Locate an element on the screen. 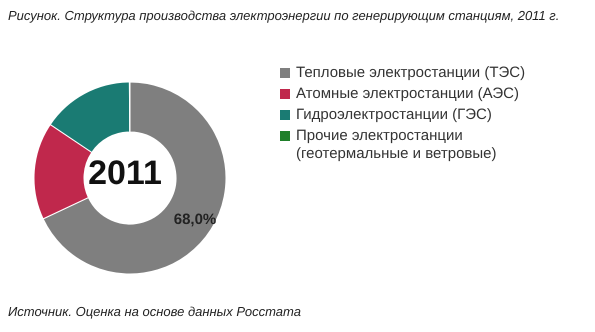  legend-label: Тепловые электростанции (ТЭС) is located at coordinates (411, 73).